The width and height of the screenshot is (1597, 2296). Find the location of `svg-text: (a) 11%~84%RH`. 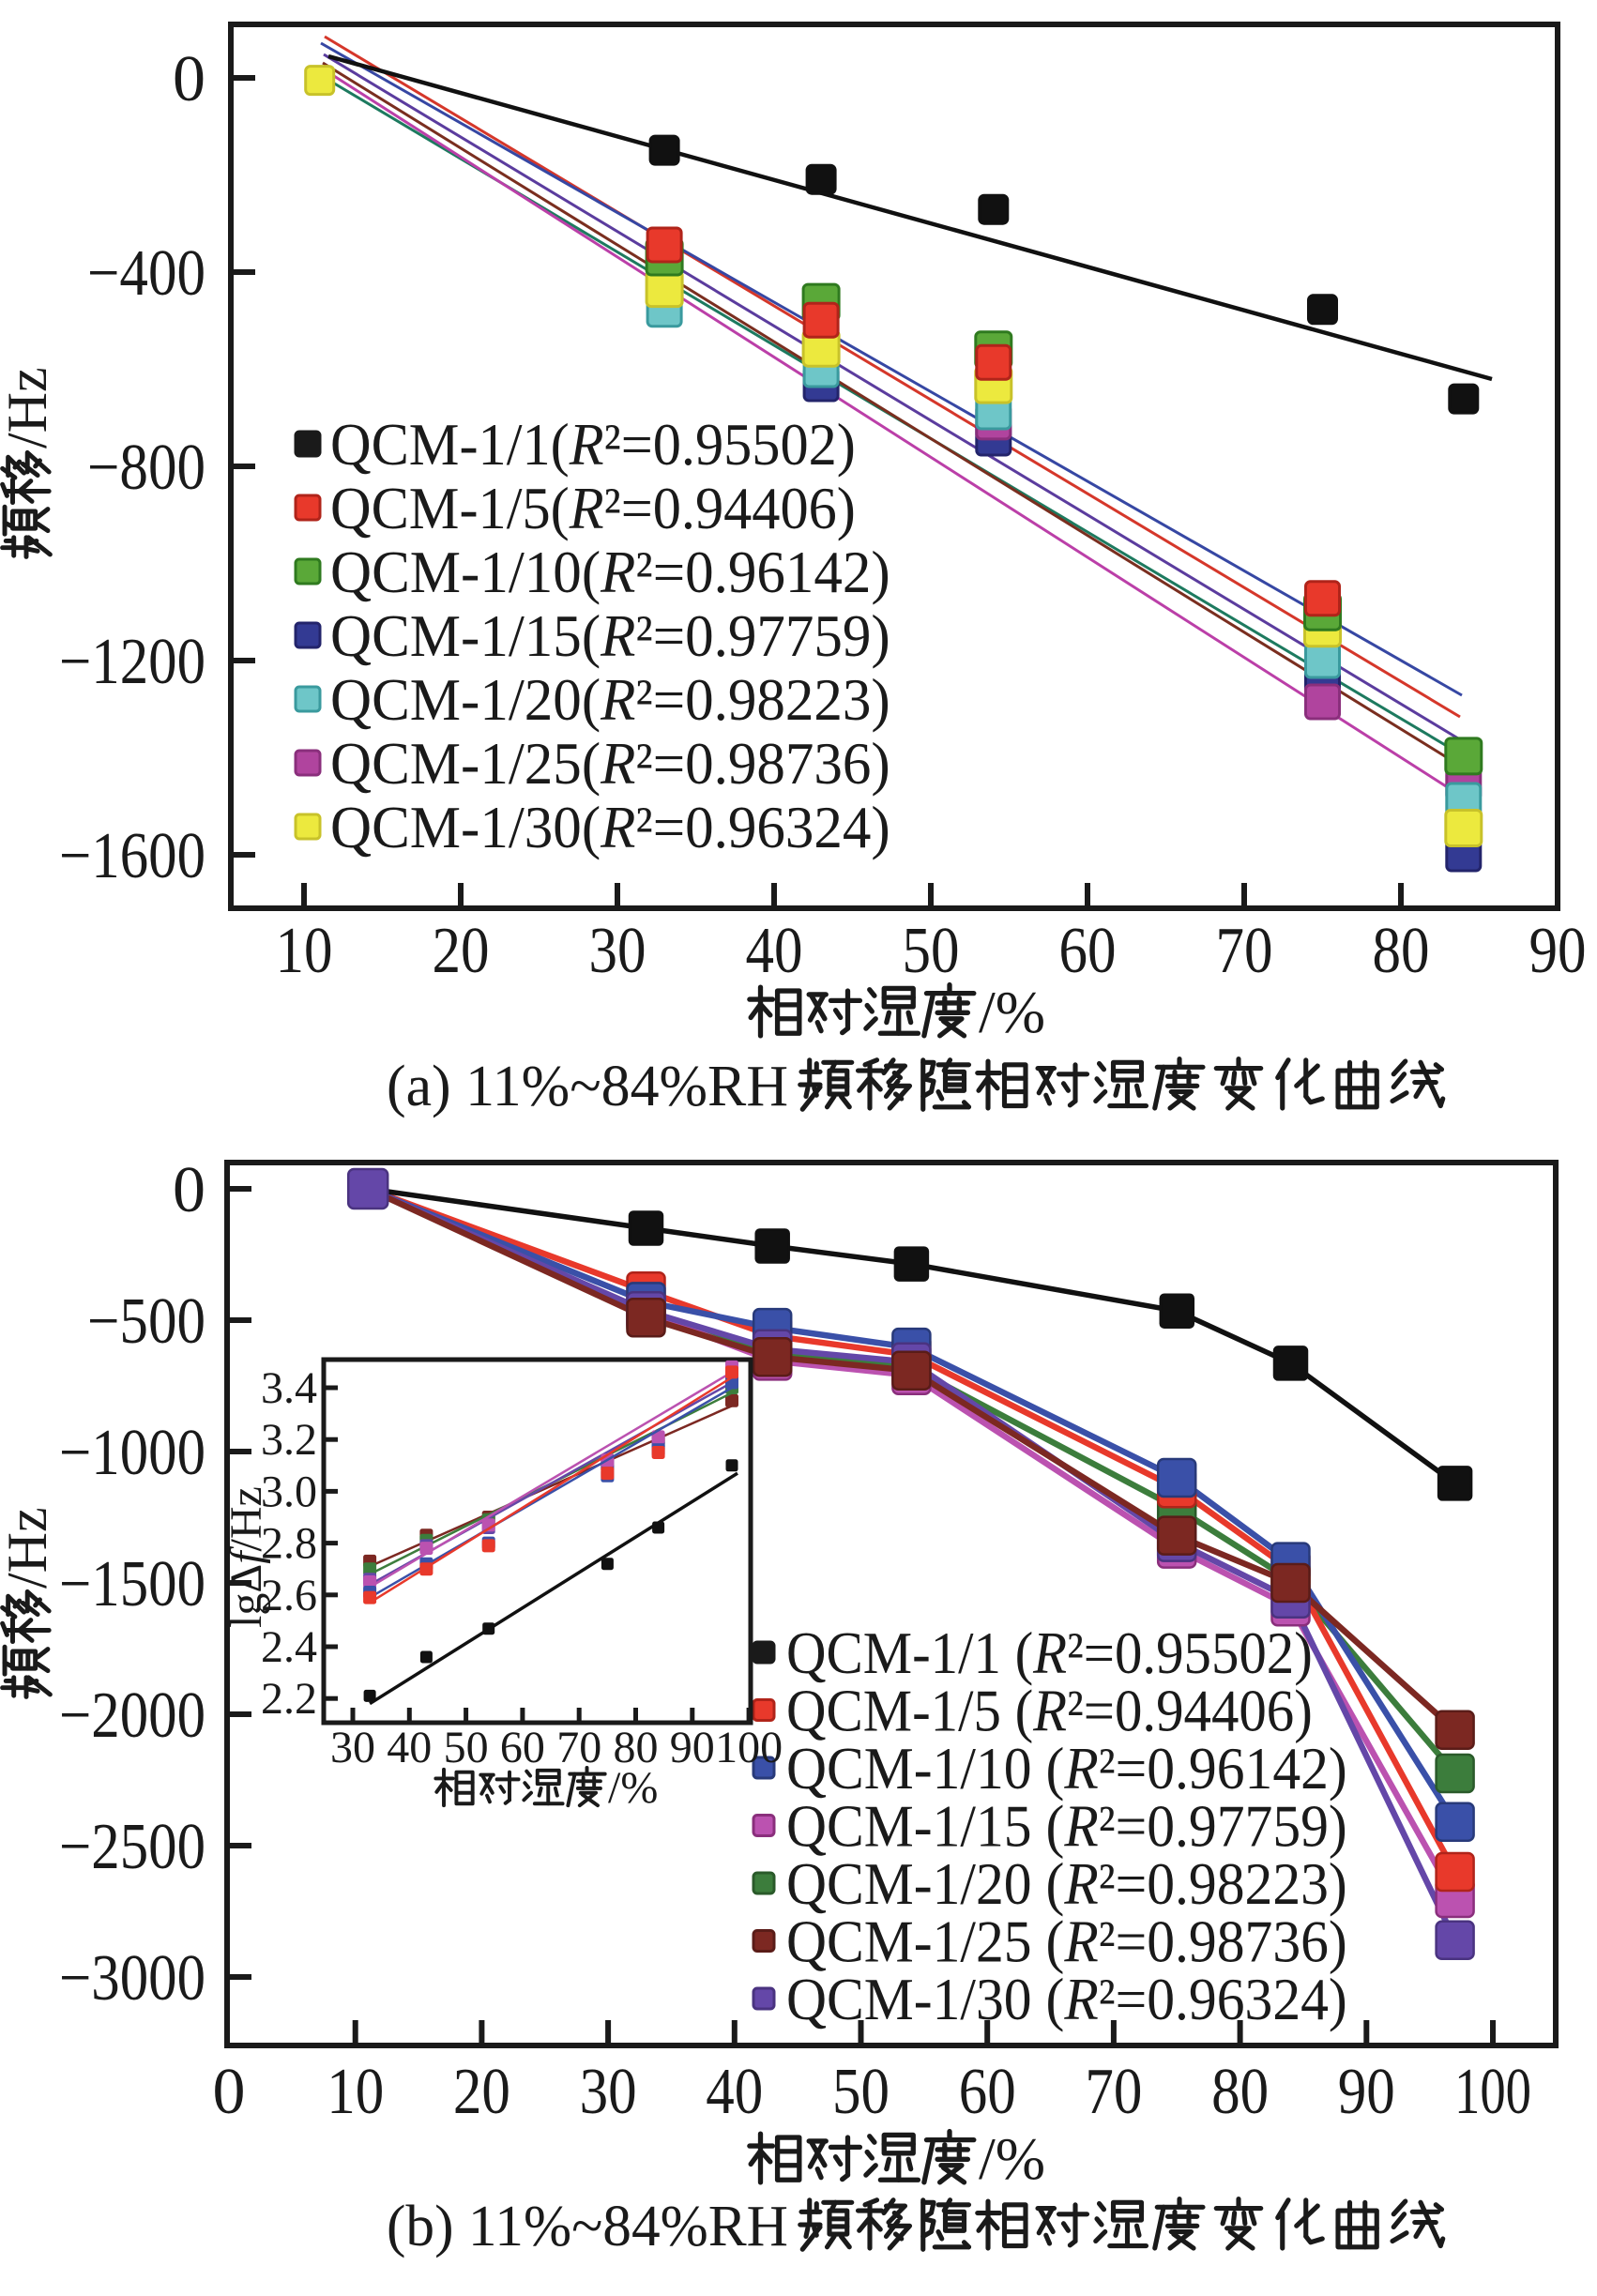

svg-text: (a) 11%~84%RH is located at coordinates (587, 1086).